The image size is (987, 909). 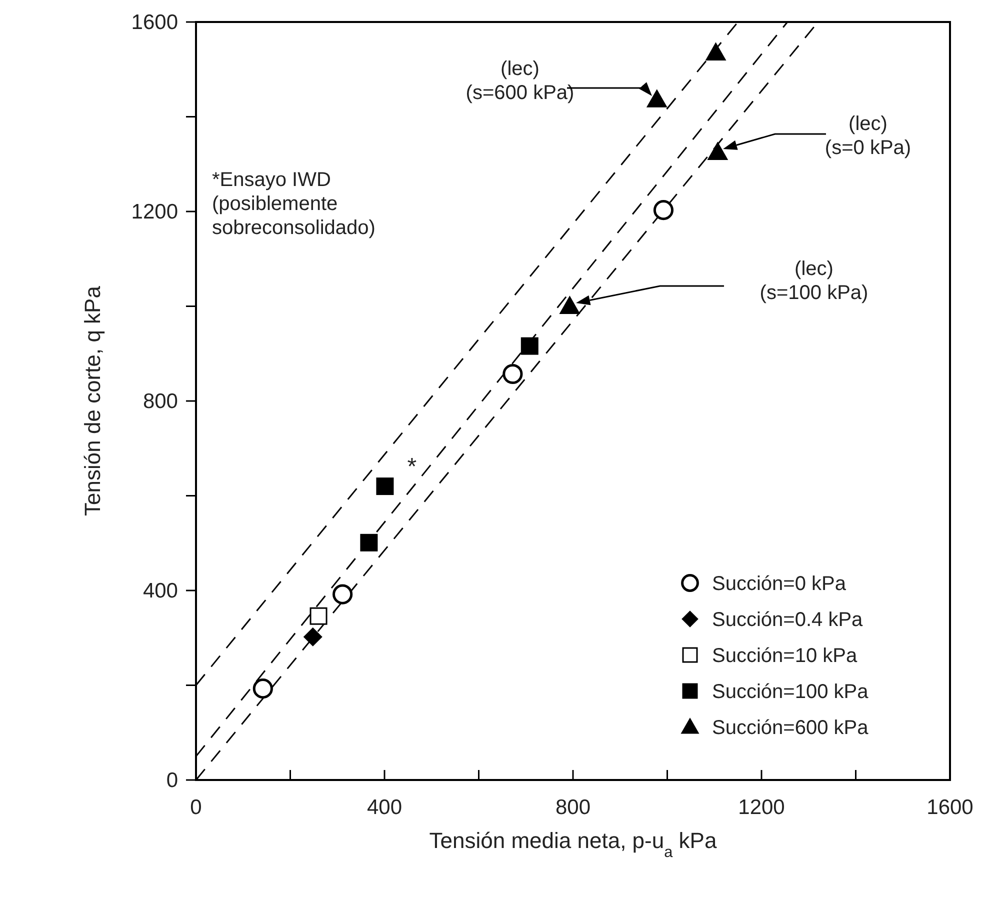 I want to click on legend-label: Succión=0 kPa, so click(x=779, y=584).